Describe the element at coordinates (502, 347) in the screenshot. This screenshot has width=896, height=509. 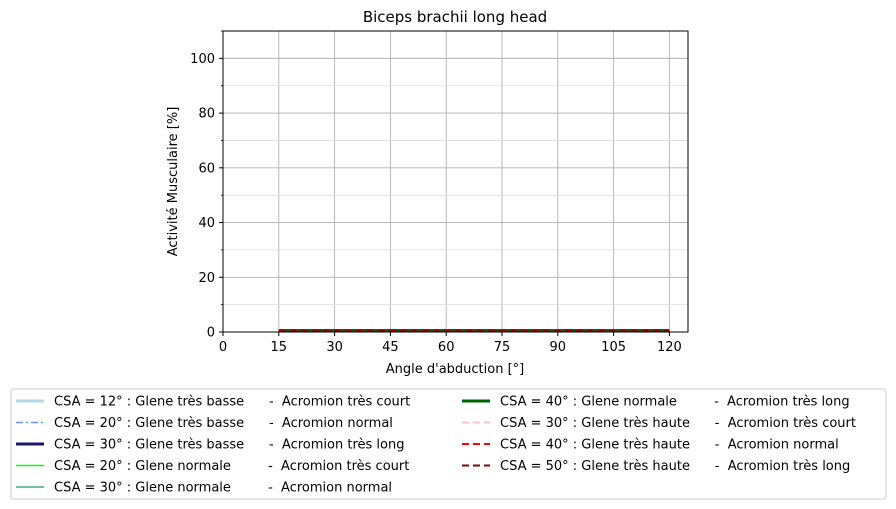
I see `x-tick-label: 75` at that location.